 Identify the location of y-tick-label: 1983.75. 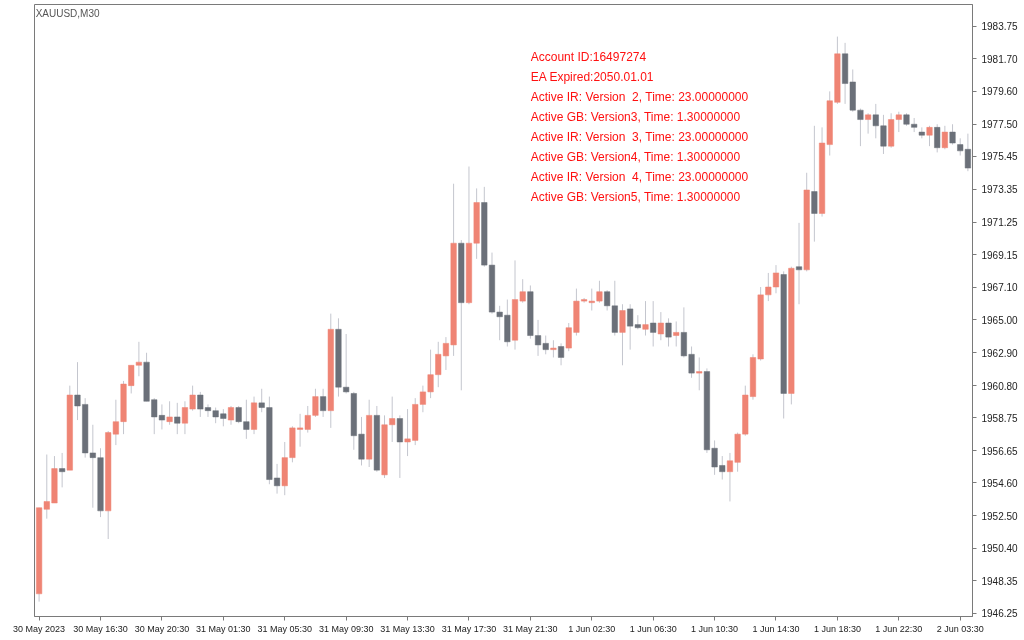
(1000, 27).